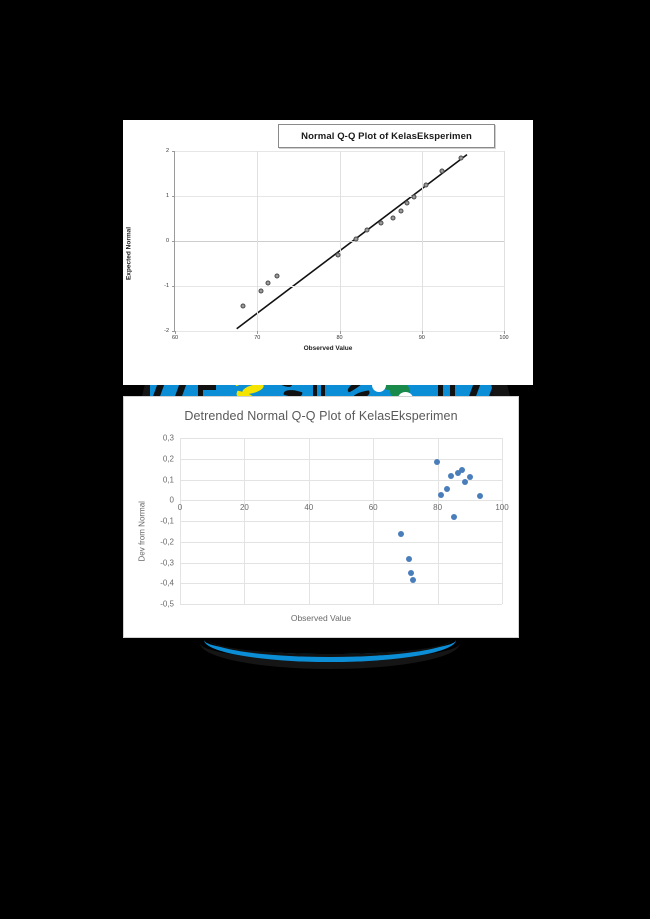 The image size is (650, 919). I want to click on y-axis-label: Dev from Normal, so click(142, 531).